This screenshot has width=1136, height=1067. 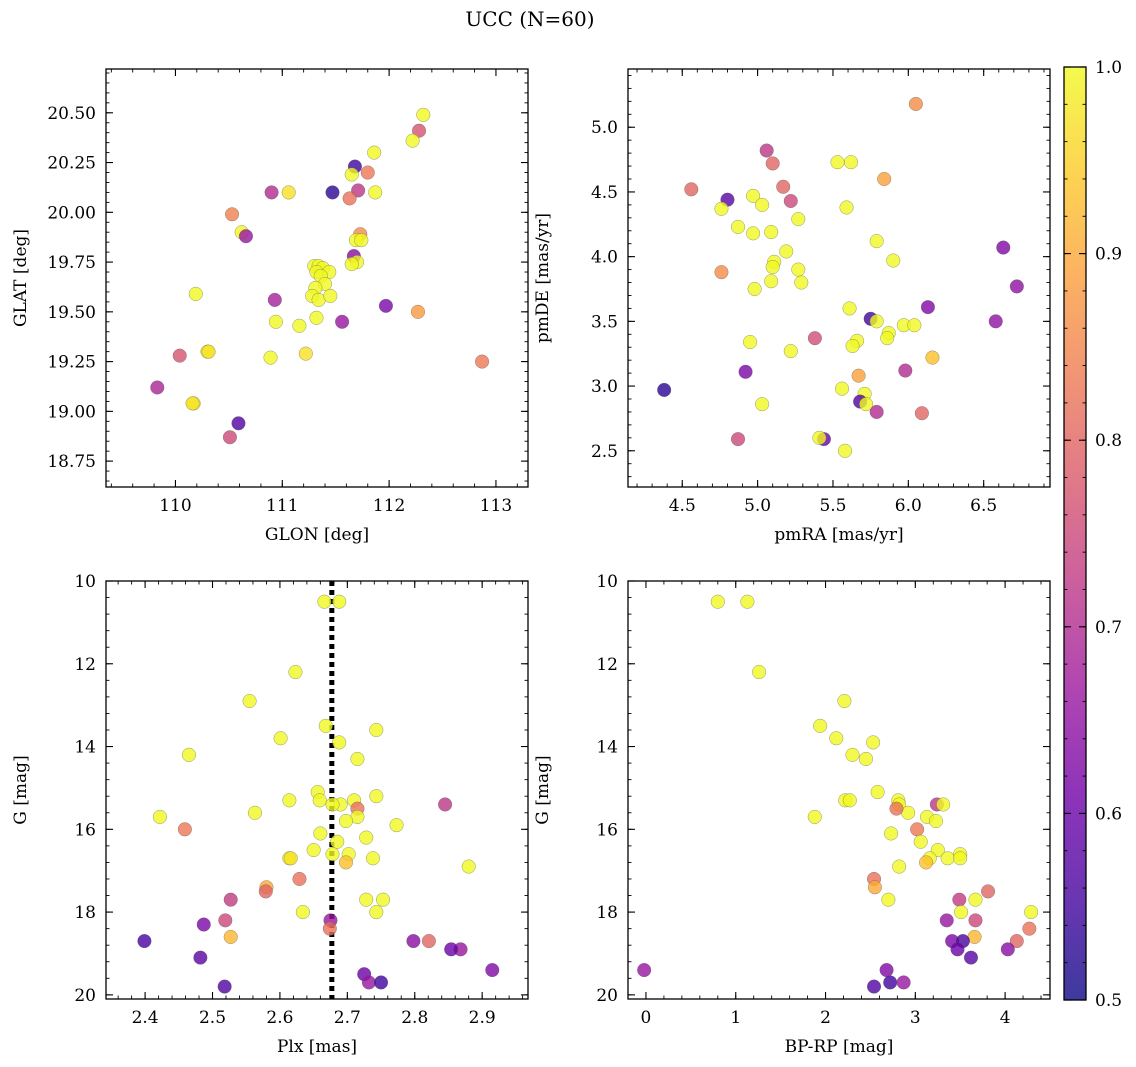 I want to click on axes-frame, so click(x=317, y=790).